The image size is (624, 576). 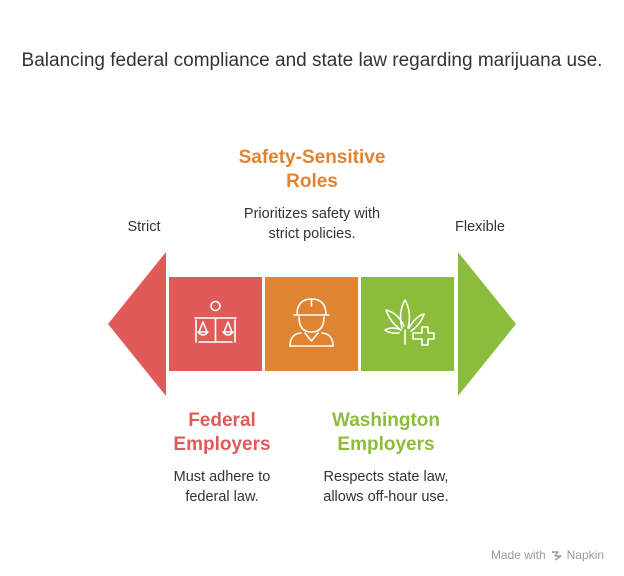 I want to click on washington-employers-description: Respects state law, allows off-hour use., so click(x=386, y=487).